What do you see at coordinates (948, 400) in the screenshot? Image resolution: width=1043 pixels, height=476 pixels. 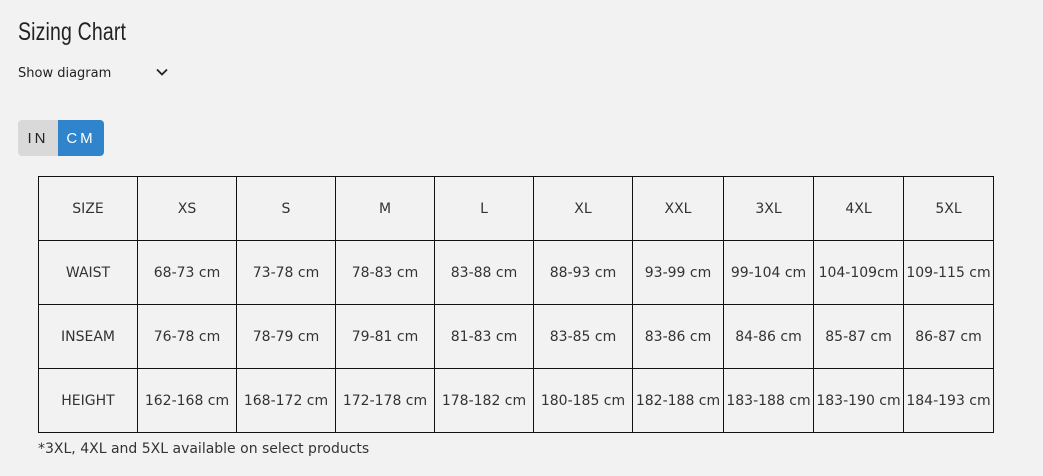 I see `table-cell: 184-193 cm` at bounding box center [948, 400].